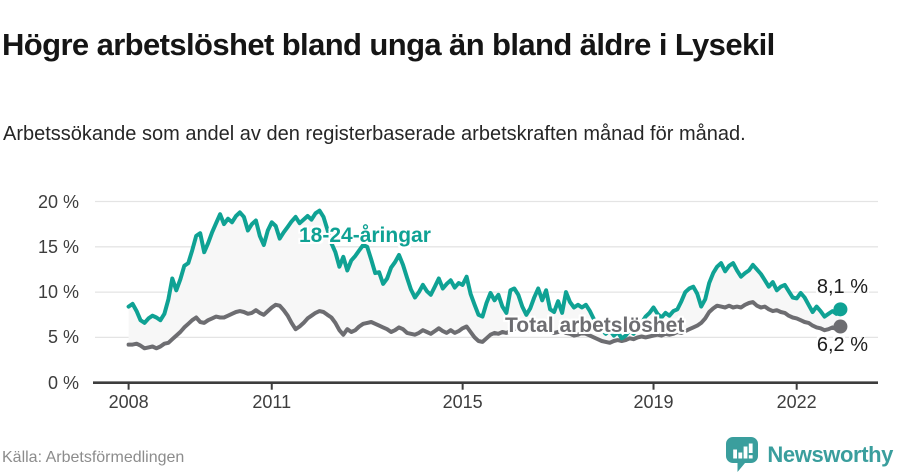 The image size is (900, 474). What do you see at coordinates (63, 337) in the screenshot?
I see `y-axis-label: 5 %` at bounding box center [63, 337].